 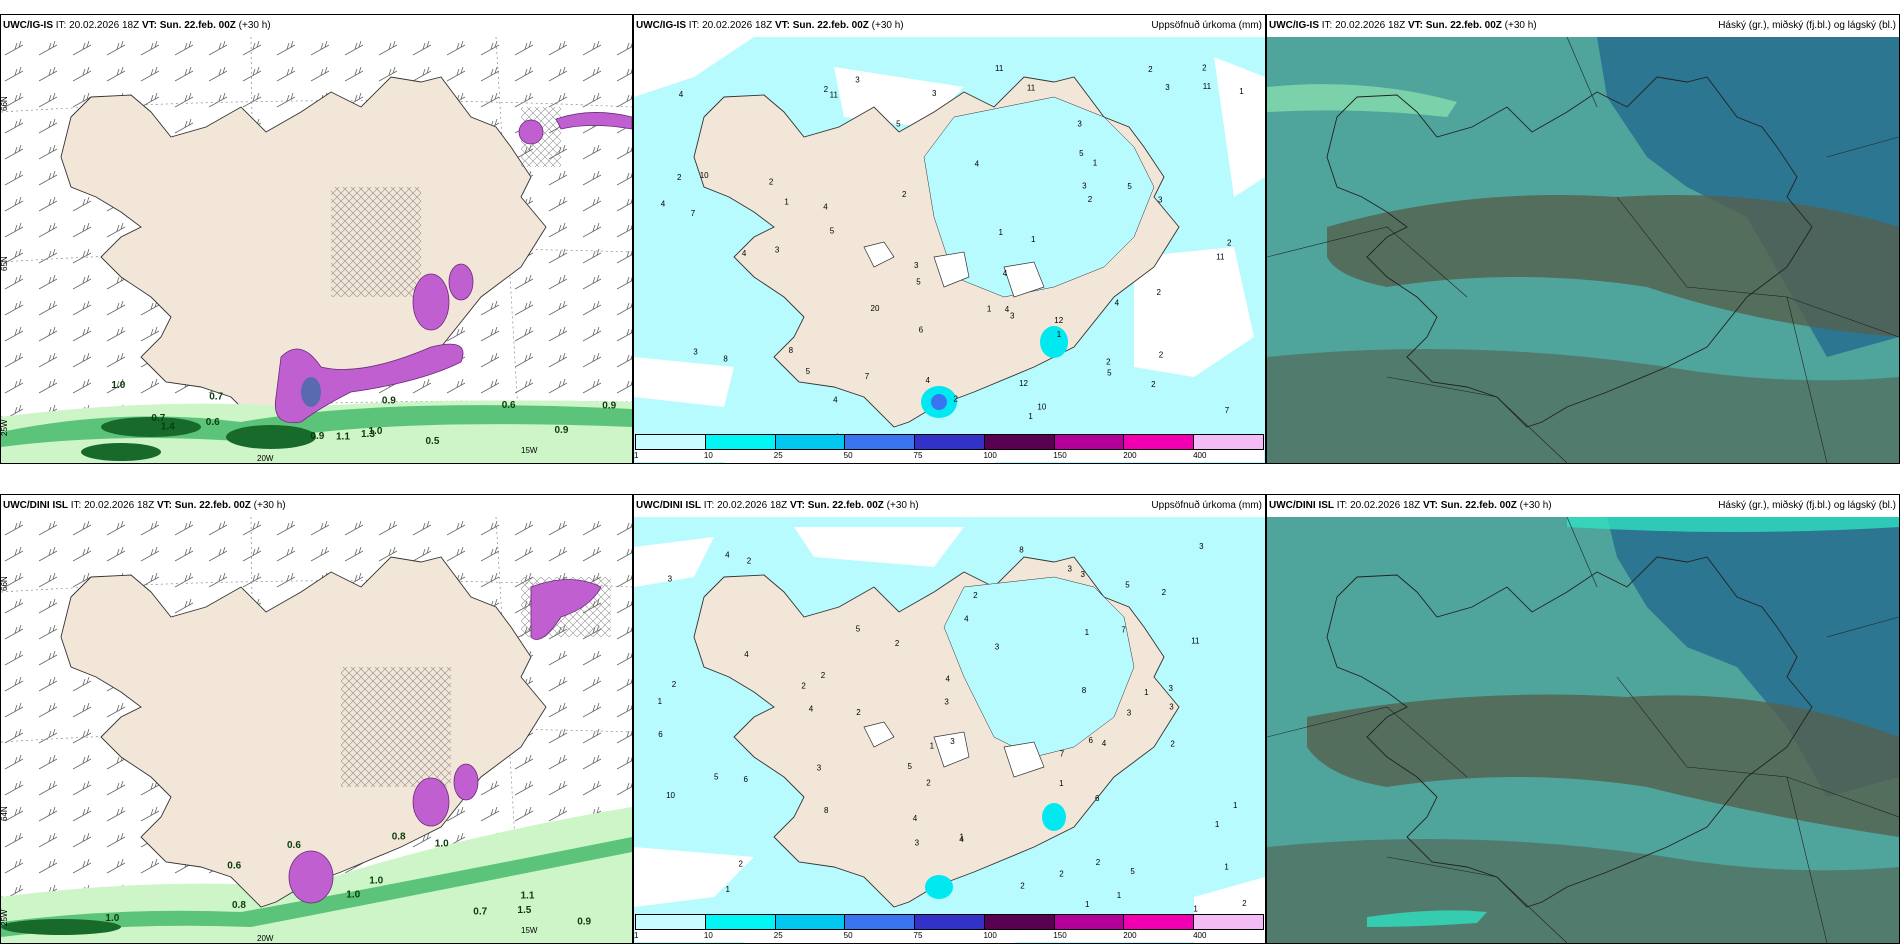 I want to click on lon-label-15w: 15W, so click(x=529, y=930).